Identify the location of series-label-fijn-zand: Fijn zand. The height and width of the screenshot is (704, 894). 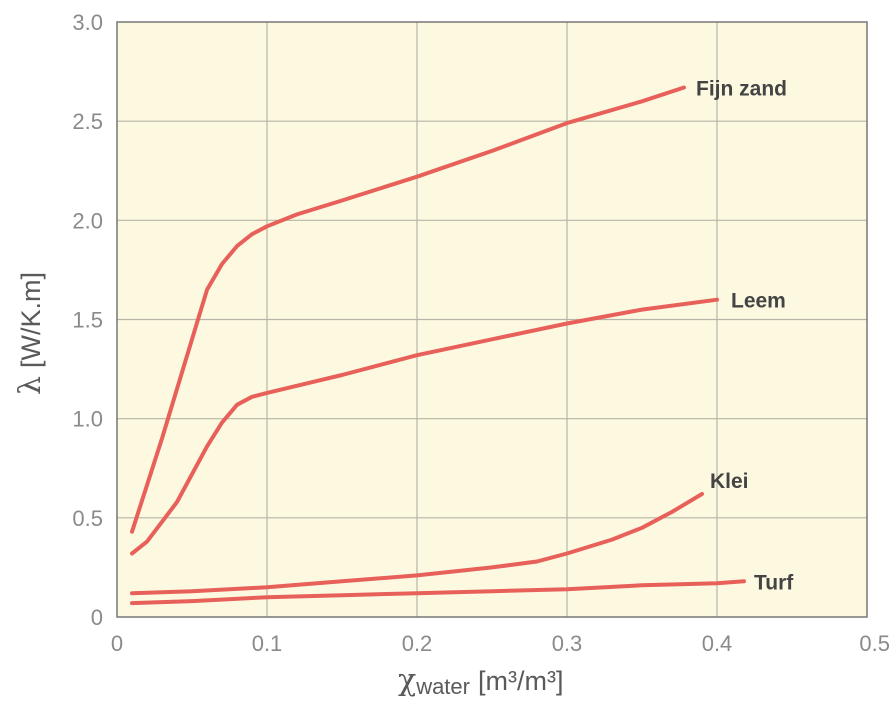
(741, 88).